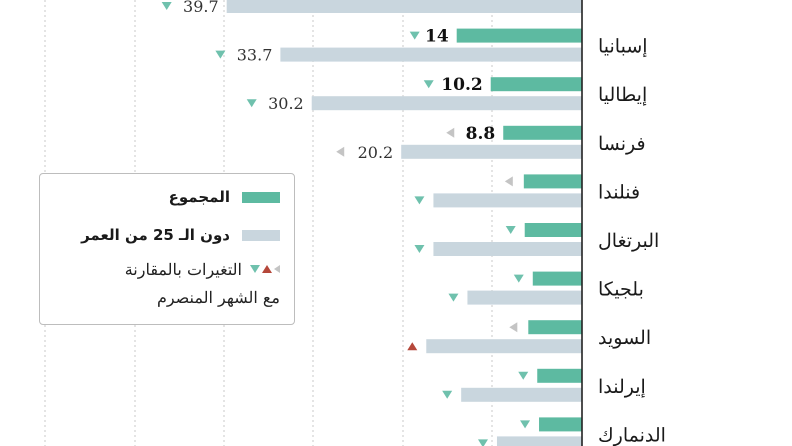 This screenshot has height=446, width=792. Describe the element at coordinates (199, 197) in the screenshot. I see `legend-label-total: المجموع` at that location.